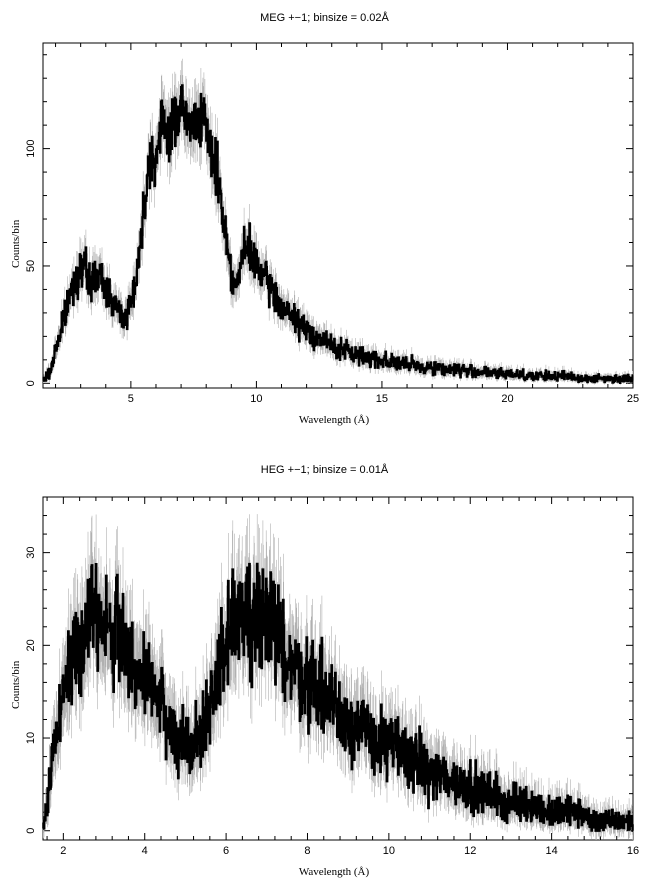  Describe the element at coordinates (470, 851) in the screenshot. I see `chart-2-x-tick-label: 12` at that location.